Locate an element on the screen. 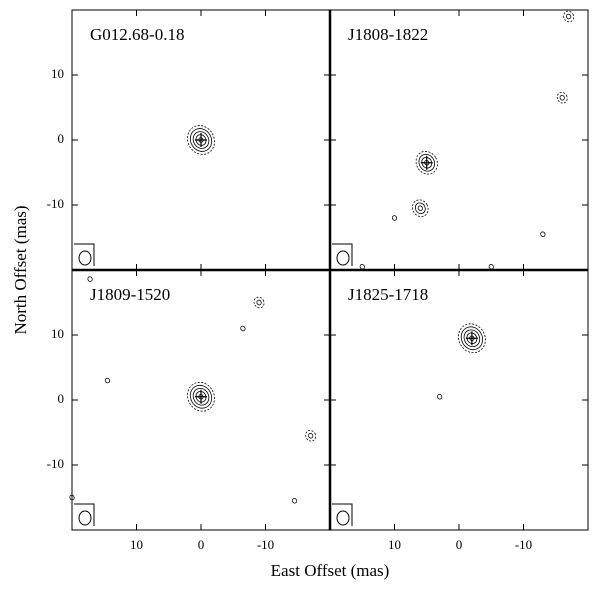  x-axis-label: East Offset (mas) is located at coordinates (330, 570).